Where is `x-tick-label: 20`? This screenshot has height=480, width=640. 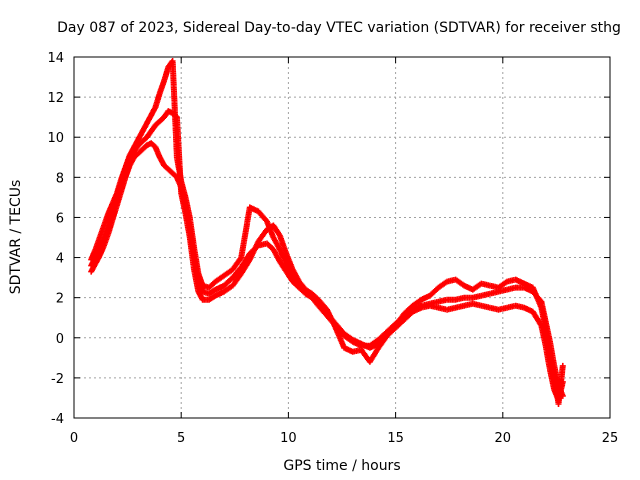
x-tick-label: 20 is located at coordinates (503, 438).